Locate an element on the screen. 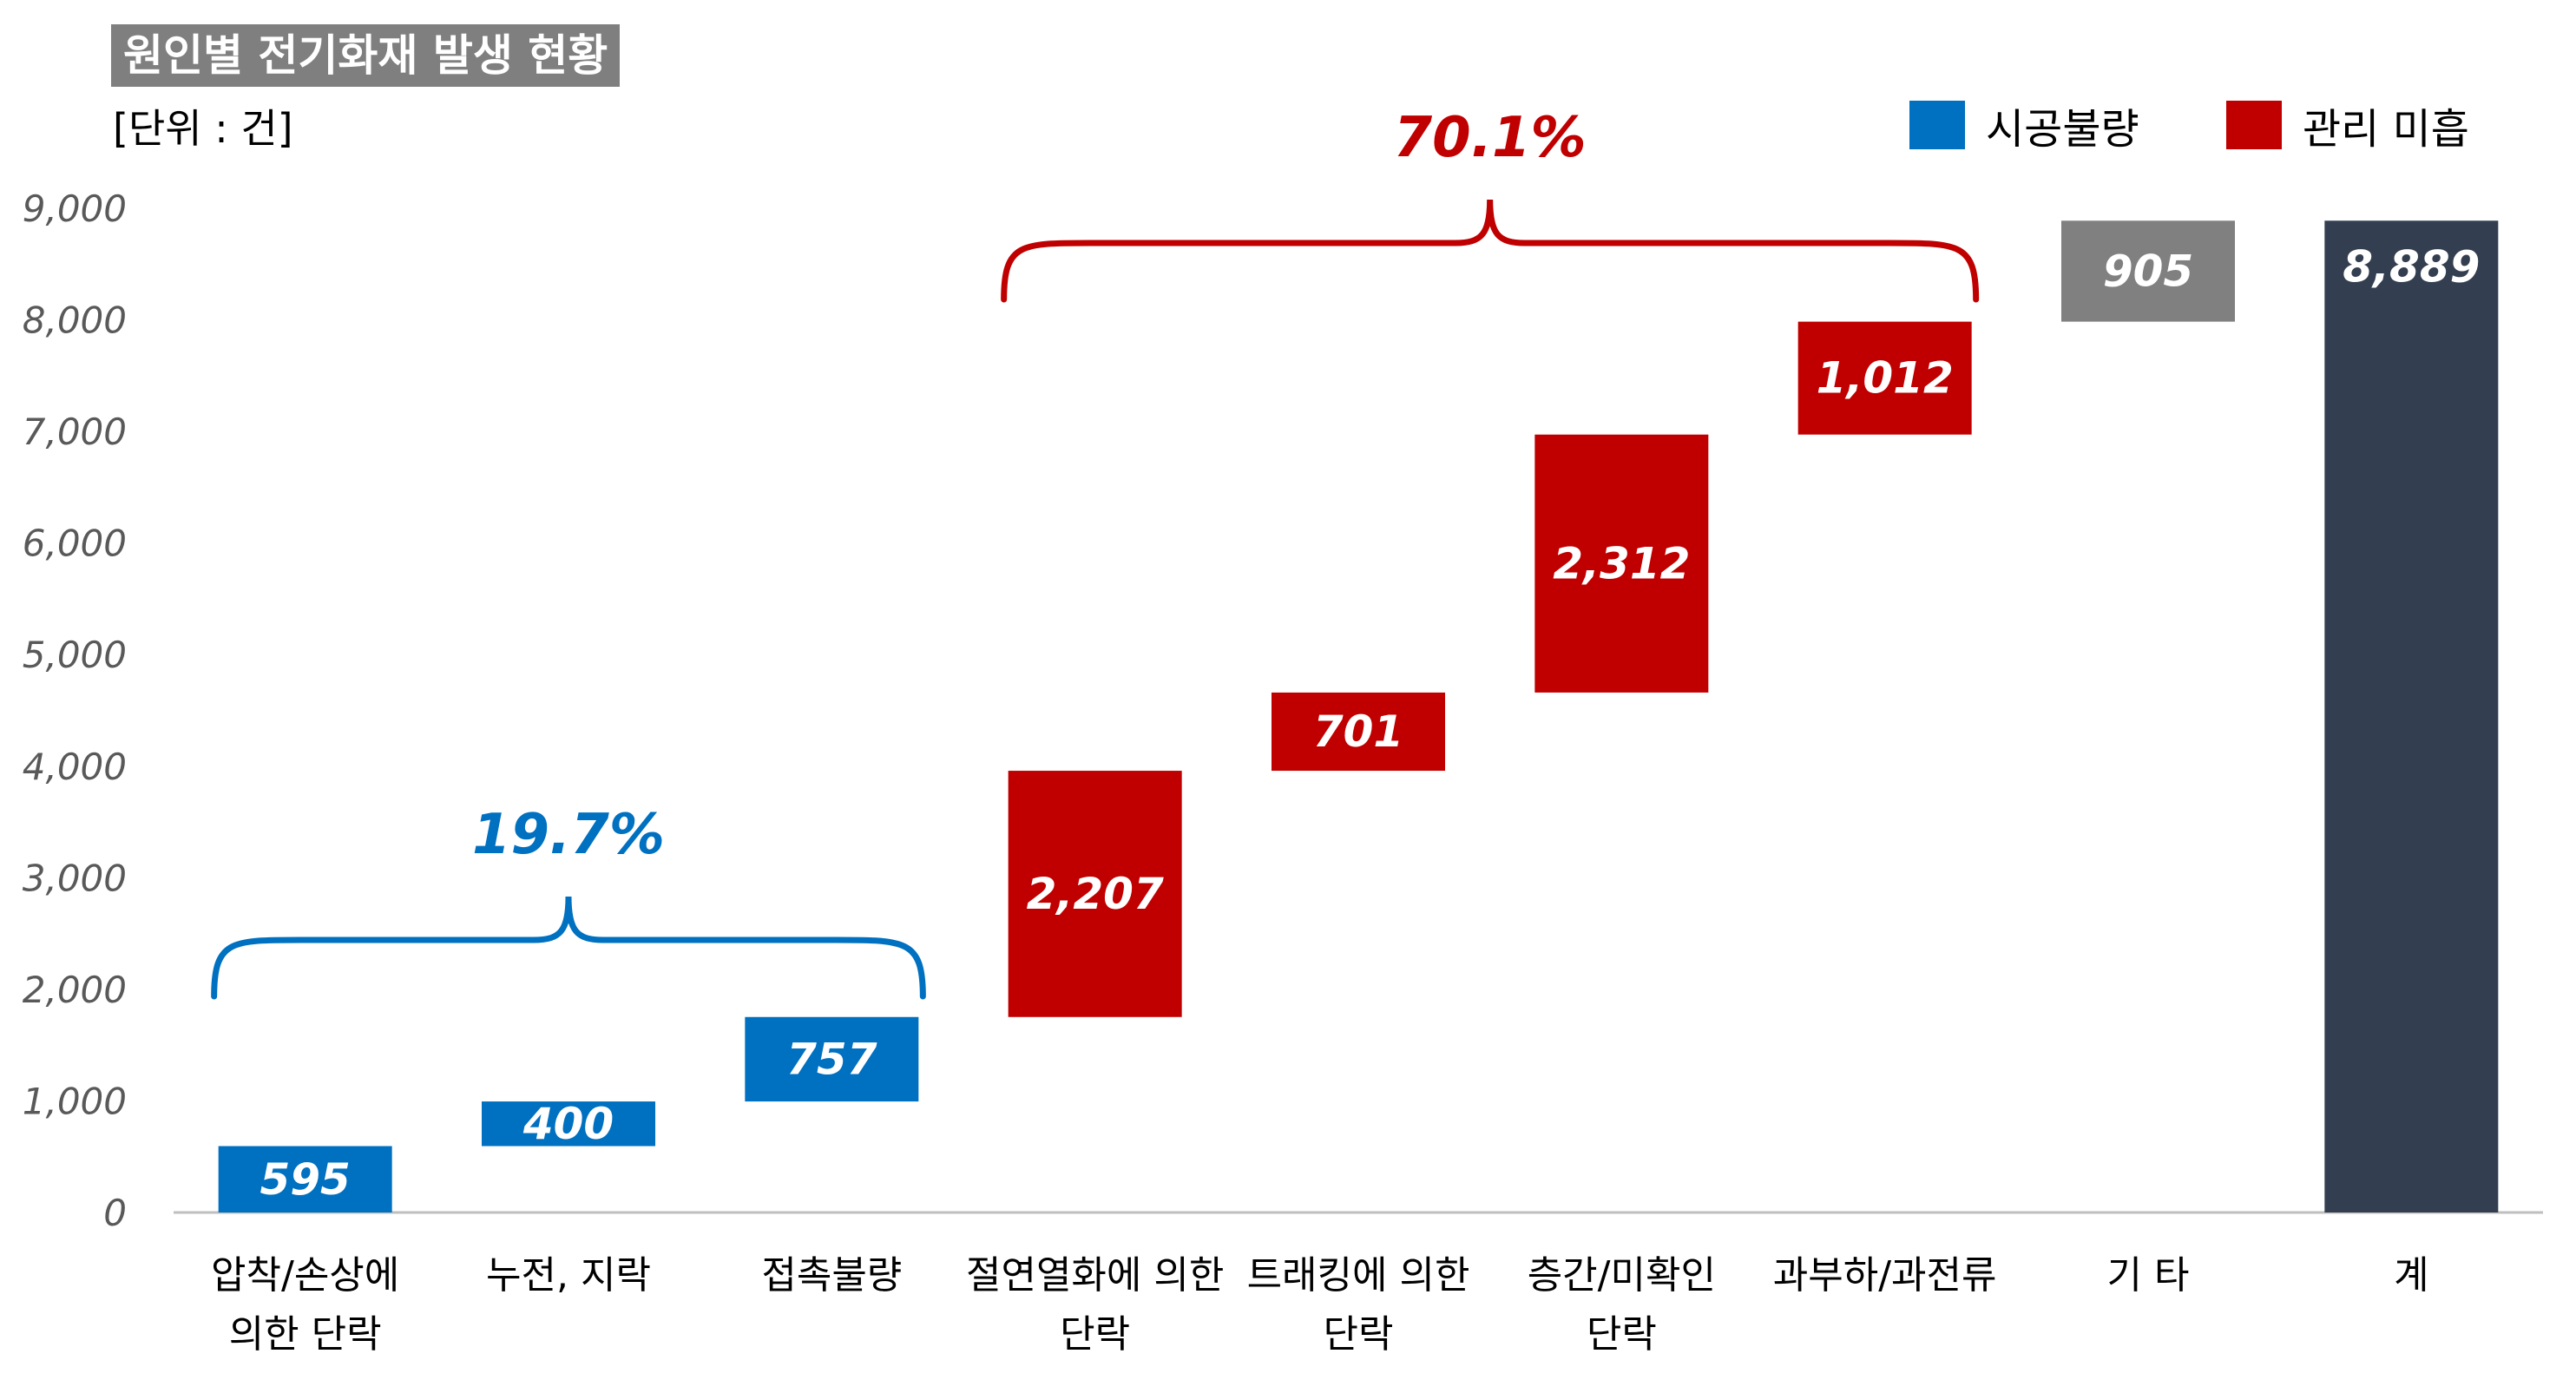 This screenshot has width=2576, height=1380. y-tick-label: 4,000 is located at coordinates (75, 767).